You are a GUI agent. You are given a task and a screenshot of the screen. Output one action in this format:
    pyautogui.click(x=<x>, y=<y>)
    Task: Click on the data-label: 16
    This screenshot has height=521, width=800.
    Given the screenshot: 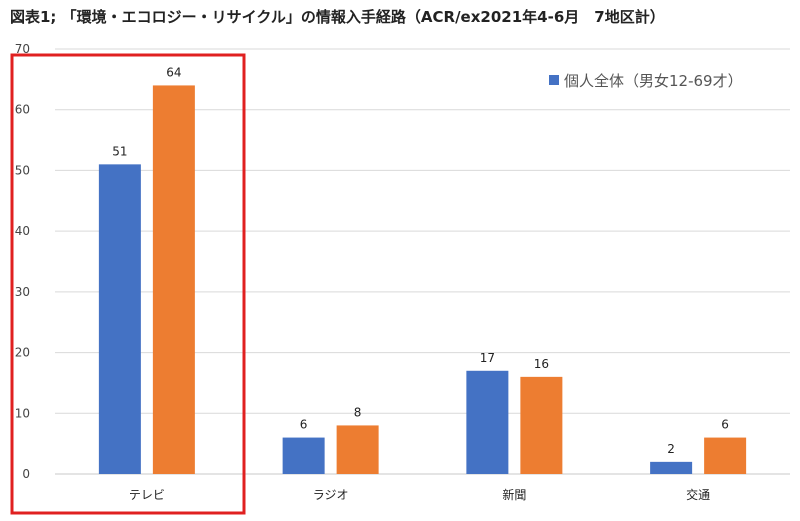 What is the action you would take?
    pyautogui.click(x=541, y=364)
    